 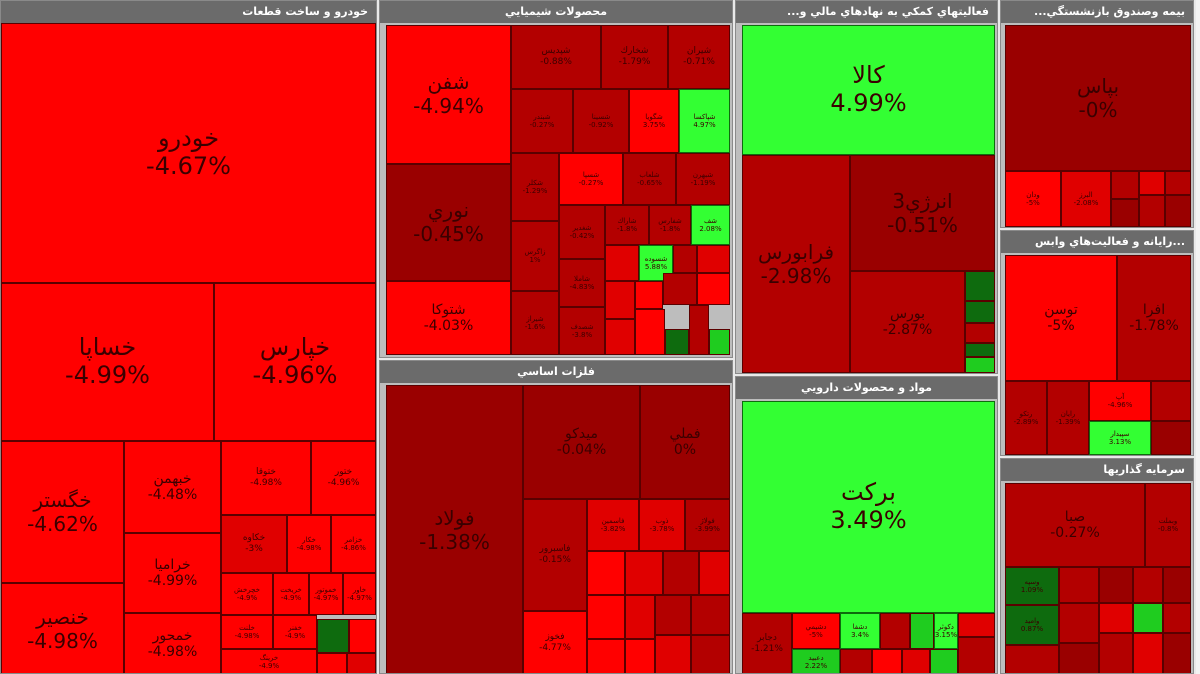 I want to click on tile-shkolor: شكلر -1.29%, so click(x=535, y=187).